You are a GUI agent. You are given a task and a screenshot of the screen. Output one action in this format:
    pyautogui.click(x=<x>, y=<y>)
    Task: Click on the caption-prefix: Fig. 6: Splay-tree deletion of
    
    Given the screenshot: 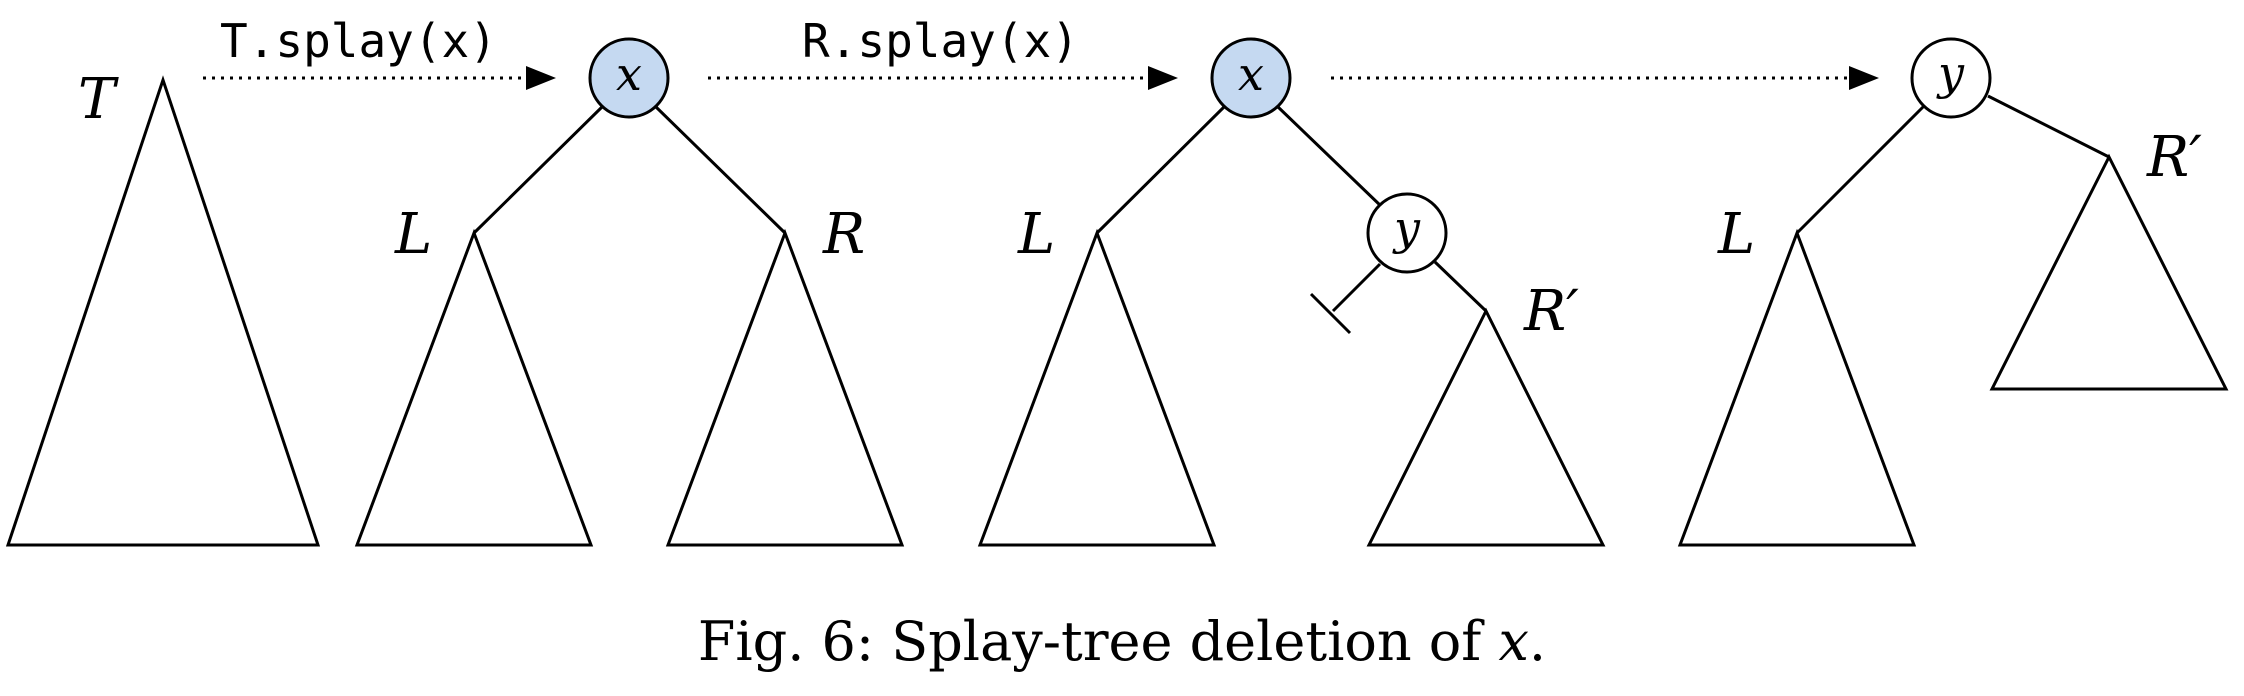 What is the action you would take?
    pyautogui.click(x=1098, y=641)
    